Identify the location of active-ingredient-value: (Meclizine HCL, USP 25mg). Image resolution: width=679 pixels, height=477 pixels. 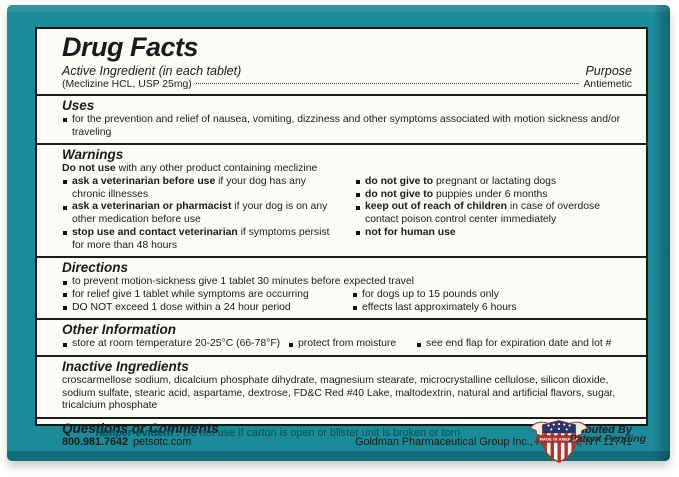
(127, 84).